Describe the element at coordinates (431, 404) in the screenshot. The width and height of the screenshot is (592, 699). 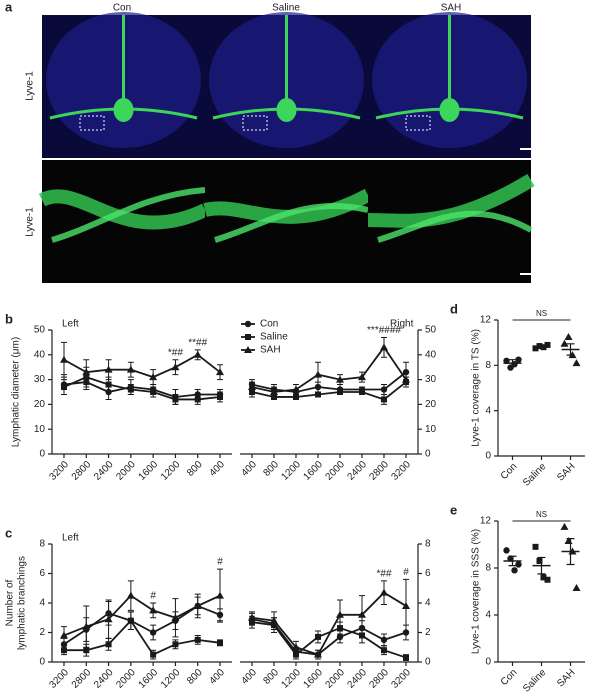
I see `y-tick-label: 20` at that location.